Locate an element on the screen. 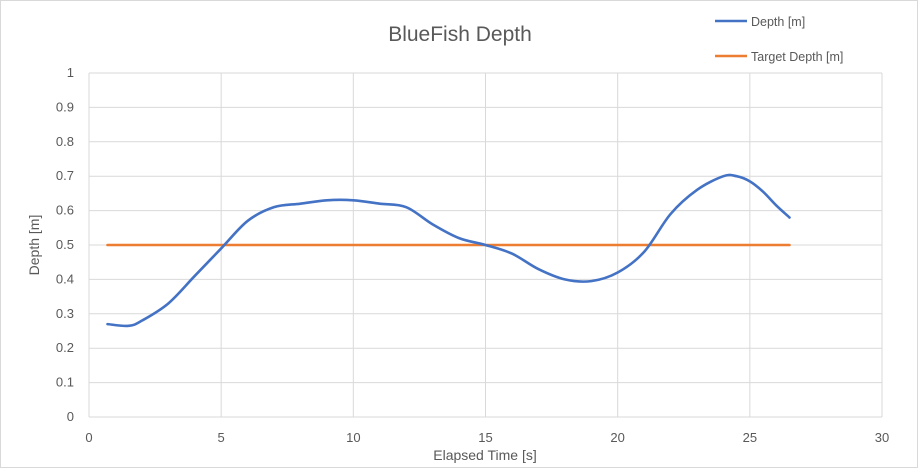  x-axis-label: Elapsed Time [s] is located at coordinates (485, 455).